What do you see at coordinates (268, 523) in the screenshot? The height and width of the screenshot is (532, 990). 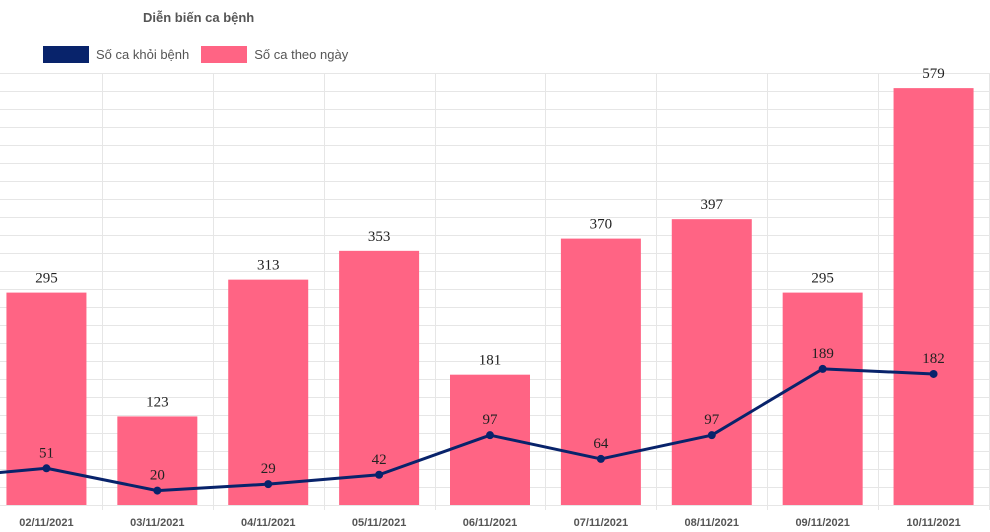 I see `x-tick-label: 04/11/2021` at bounding box center [268, 523].